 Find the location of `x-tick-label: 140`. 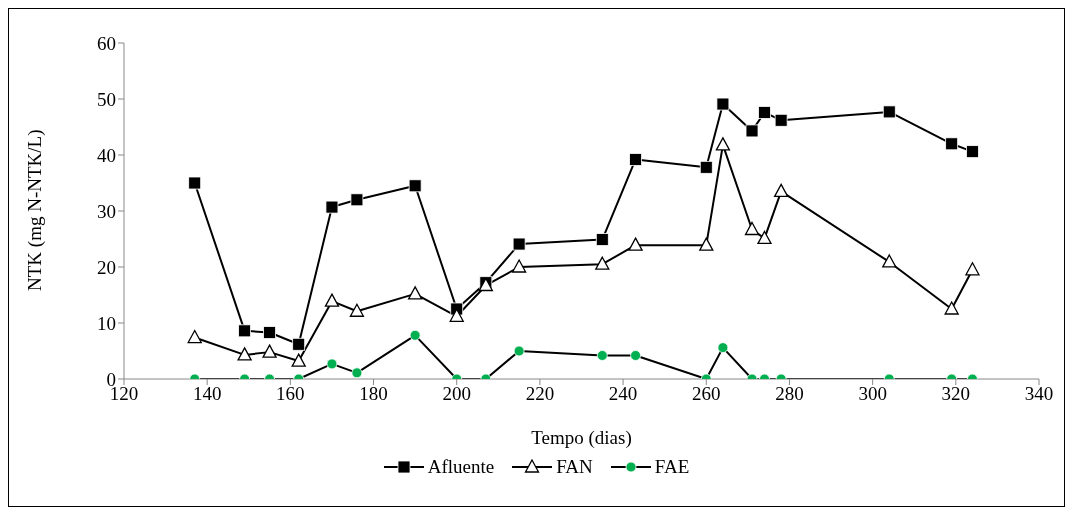

x-tick-label: 140 is located at coordinates (207, 394).